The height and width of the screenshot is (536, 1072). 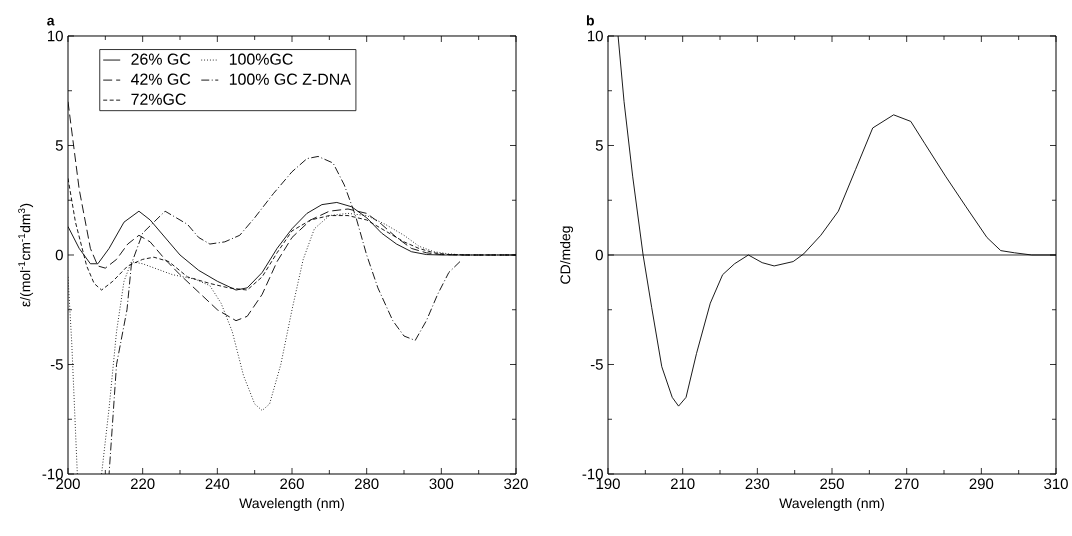 What do you see at coordinates (366, 484) in the screenshot?
I see `x-tick-label: 280` at bounding box center [366, 484].